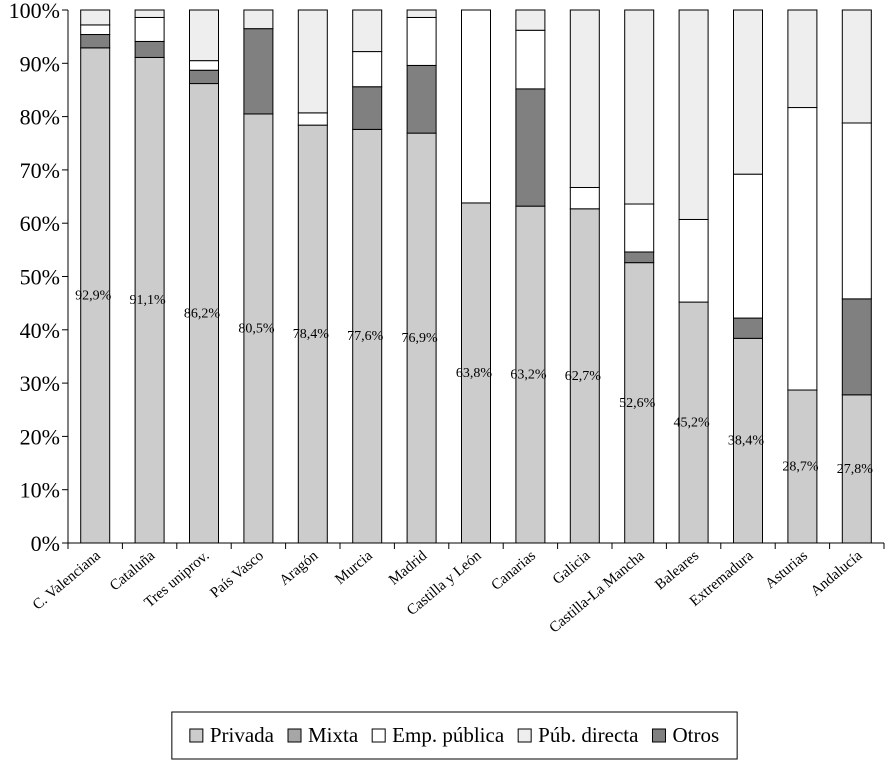  What do you see at coordinates (333, 735) in the screenshot?
I see `legend-label-mixta: Mixta` at bounding box center [333, 735].